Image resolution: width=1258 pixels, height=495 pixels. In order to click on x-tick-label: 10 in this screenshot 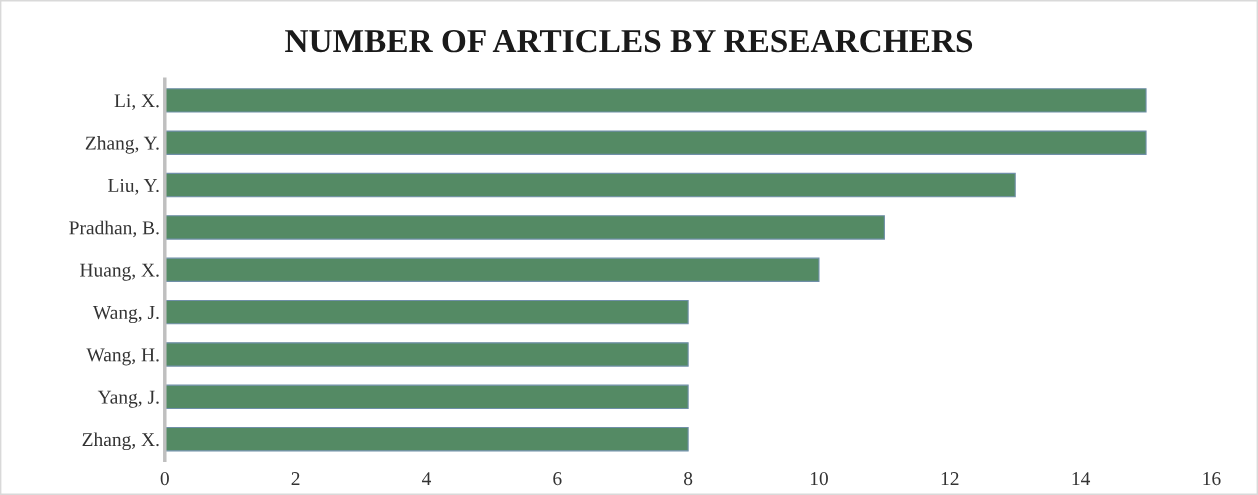, I will do `click(819, 479)`.